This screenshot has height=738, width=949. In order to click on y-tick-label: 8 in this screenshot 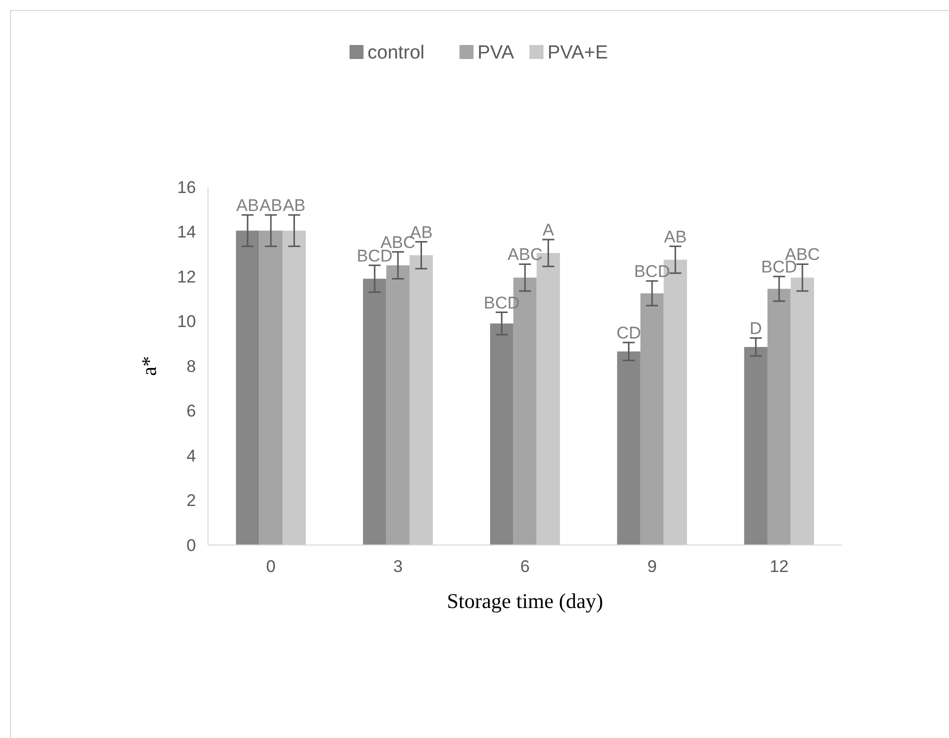, I will do `click(191, 366)`.